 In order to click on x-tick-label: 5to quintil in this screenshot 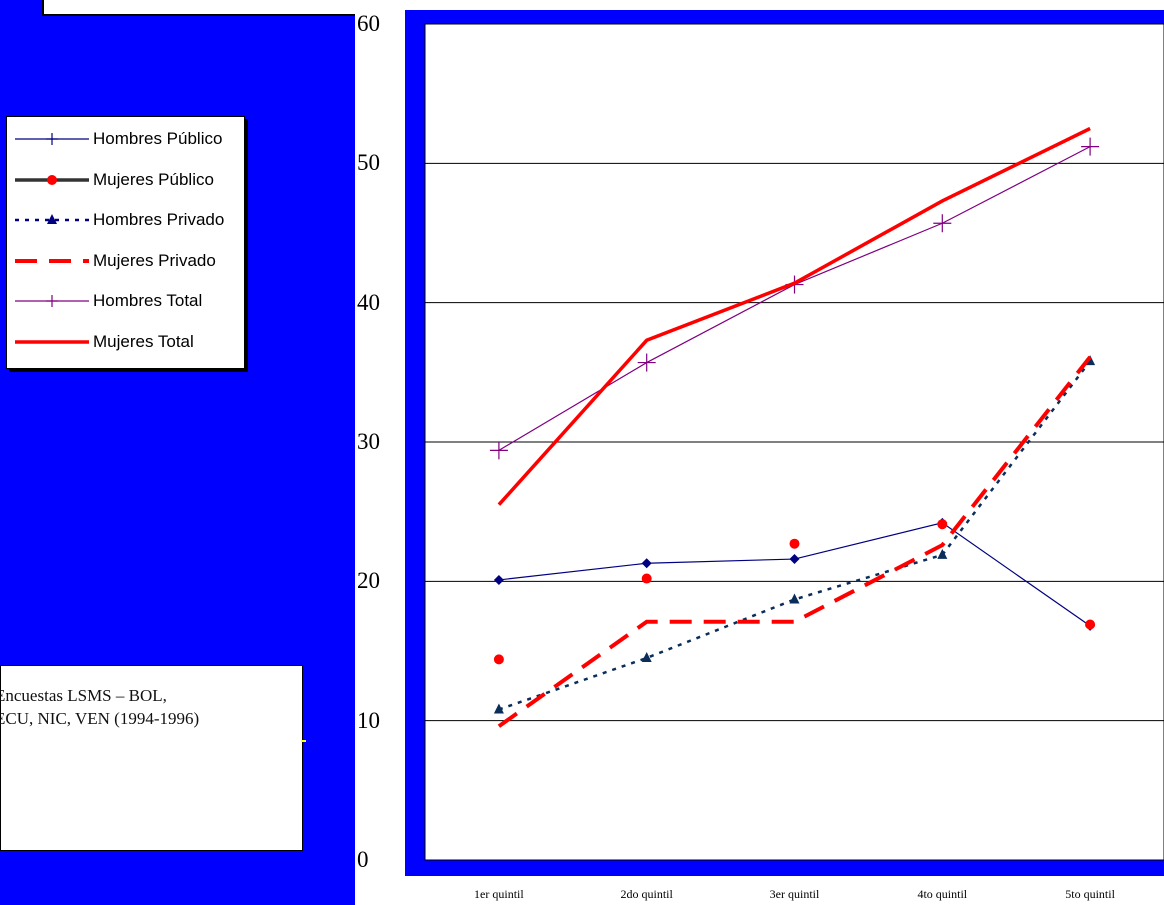, I will do `click(1090, 894)`.